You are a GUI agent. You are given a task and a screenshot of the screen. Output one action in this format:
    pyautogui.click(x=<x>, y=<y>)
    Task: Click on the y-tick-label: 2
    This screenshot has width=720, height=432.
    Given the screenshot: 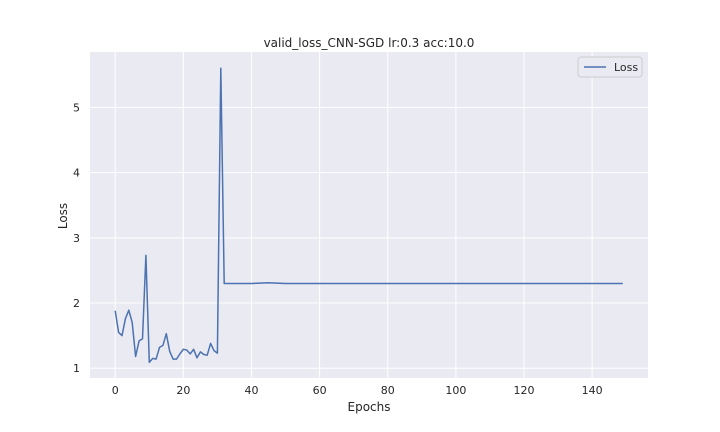 What is the action you would take?
    pyautogui.click(x=76, y=303)
    